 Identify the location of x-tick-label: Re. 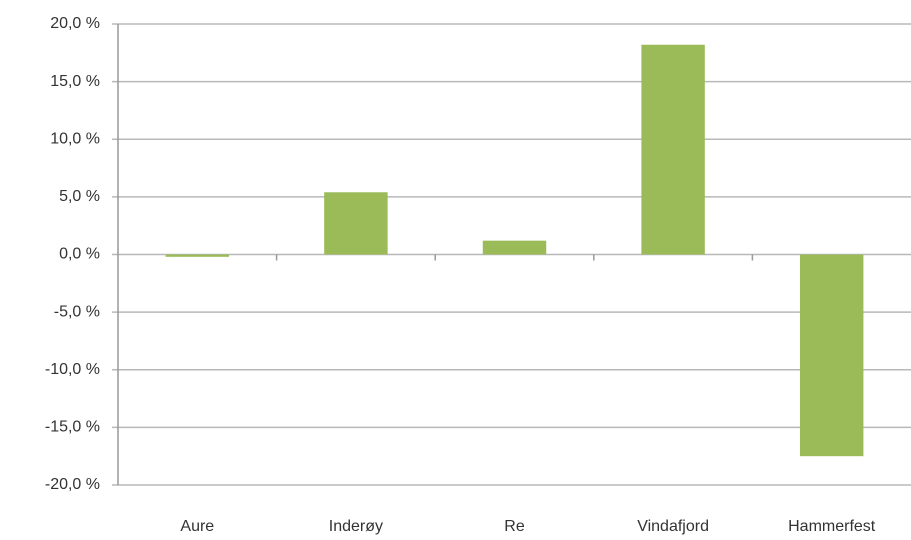
(514, 526).